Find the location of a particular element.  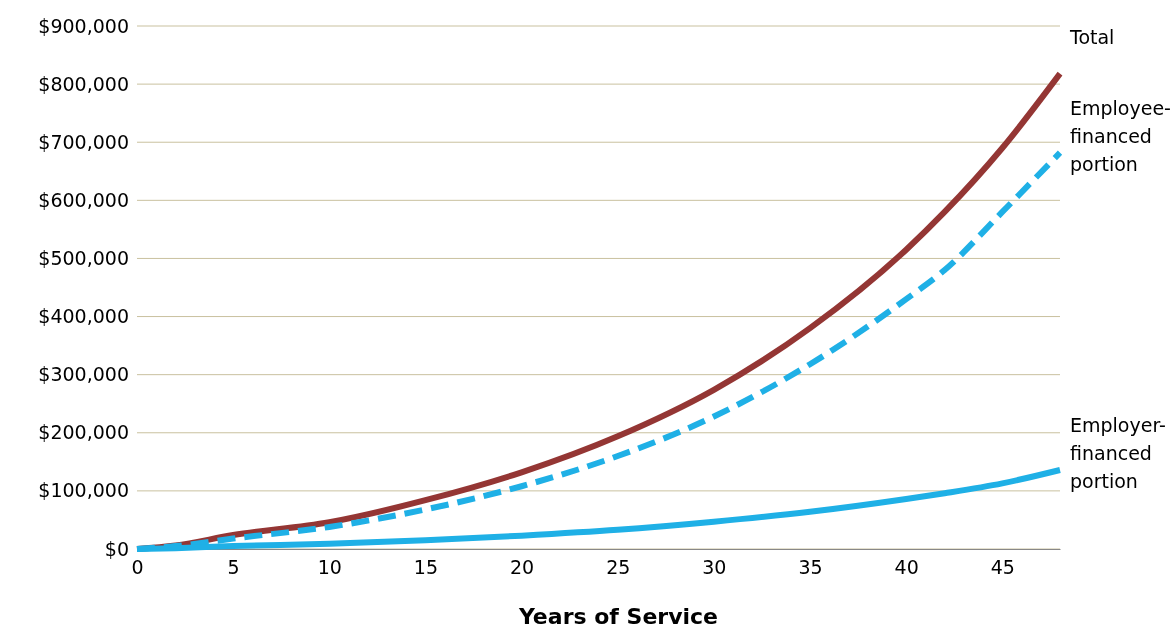

x-tick-label: 25 is located at coordinates (618, 567).